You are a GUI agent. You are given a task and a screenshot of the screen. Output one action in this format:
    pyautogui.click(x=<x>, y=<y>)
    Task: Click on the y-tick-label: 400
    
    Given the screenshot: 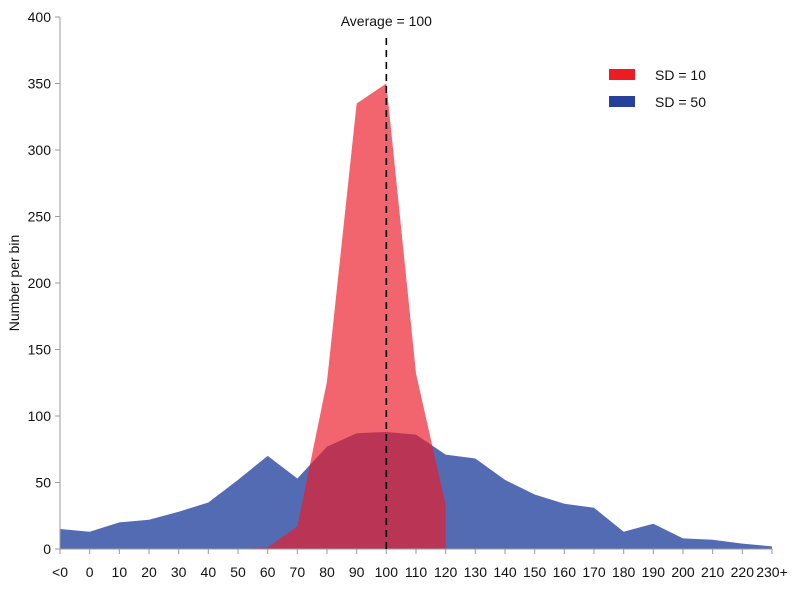 What is the action you would take?
    pyautogui.click(x=40, y=17)
    